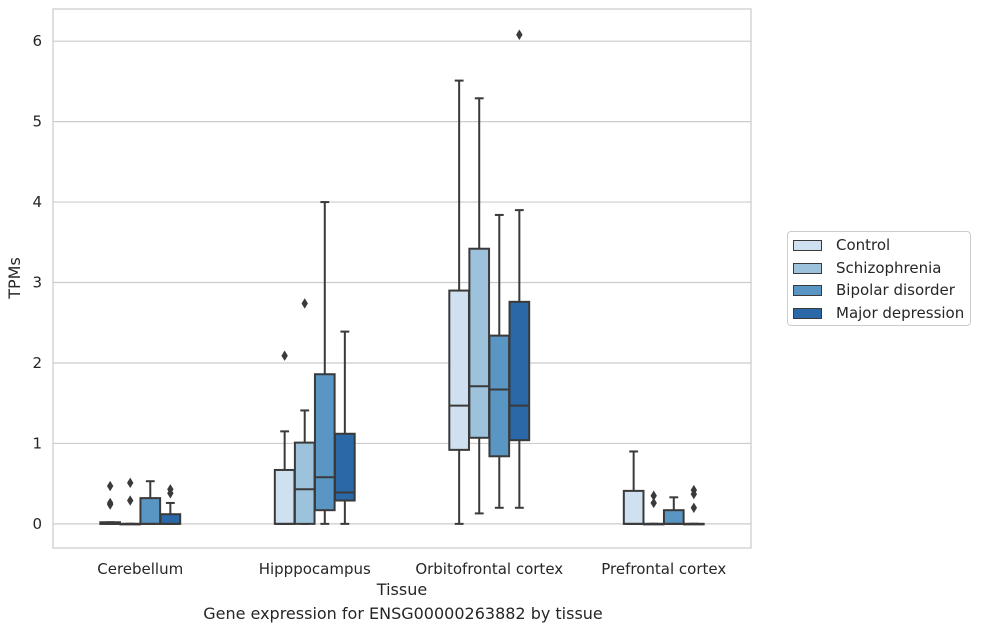 The image size is (983, 634). Describe the element at coordinates (401, 589) in the screenshot. I see `x-axis-title: Tissue` at that location.